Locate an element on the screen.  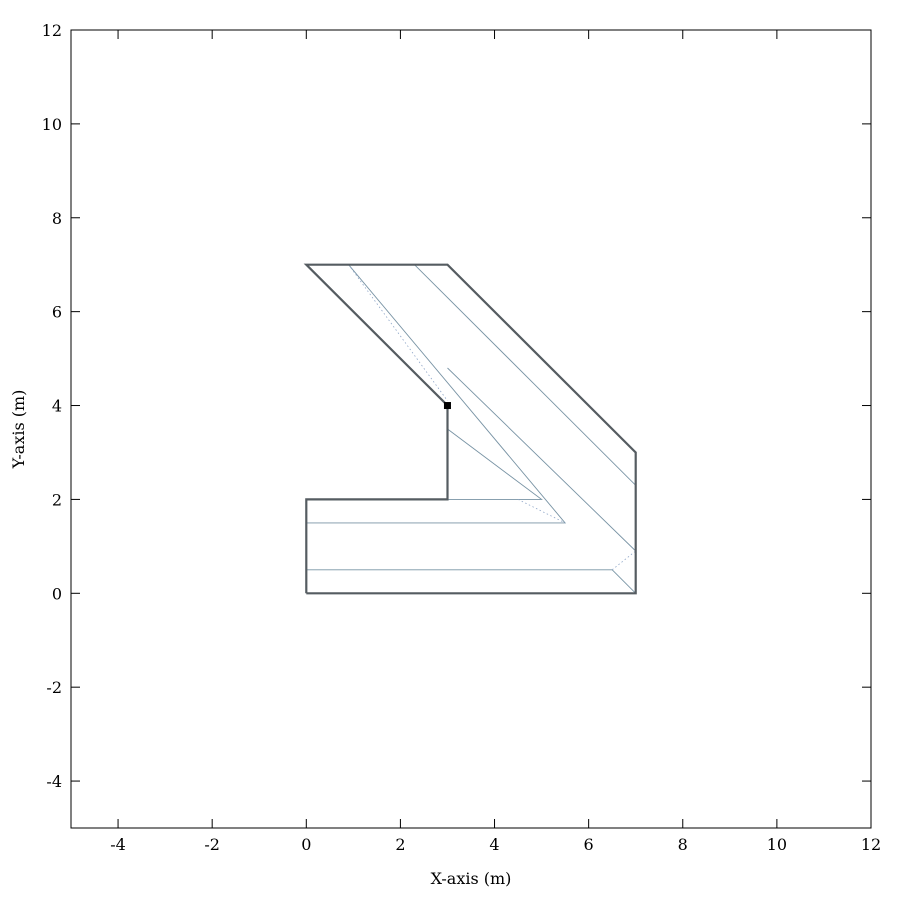
series is located at coordinates (470, 429).